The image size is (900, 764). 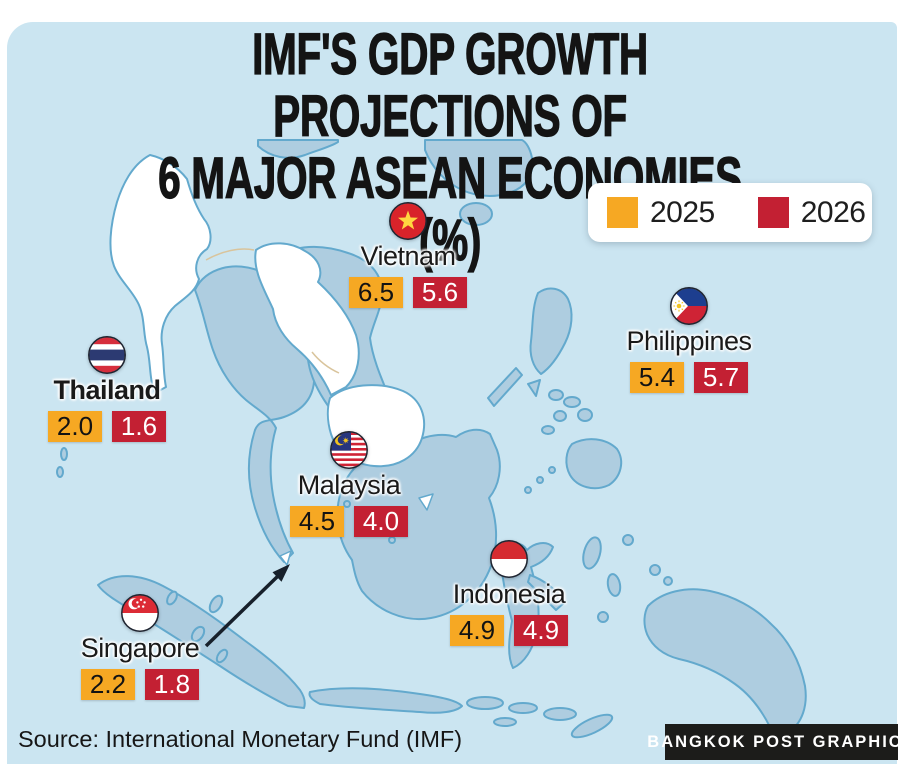 I want to click on legend-2026-swatch, so click(x=773, y=212).